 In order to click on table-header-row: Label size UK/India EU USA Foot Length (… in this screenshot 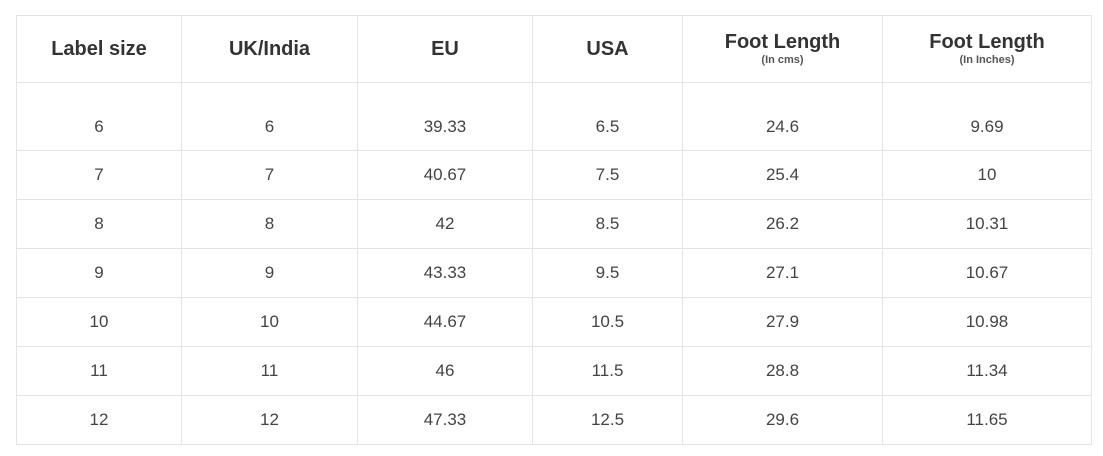, I will do `click(554, 49)`.